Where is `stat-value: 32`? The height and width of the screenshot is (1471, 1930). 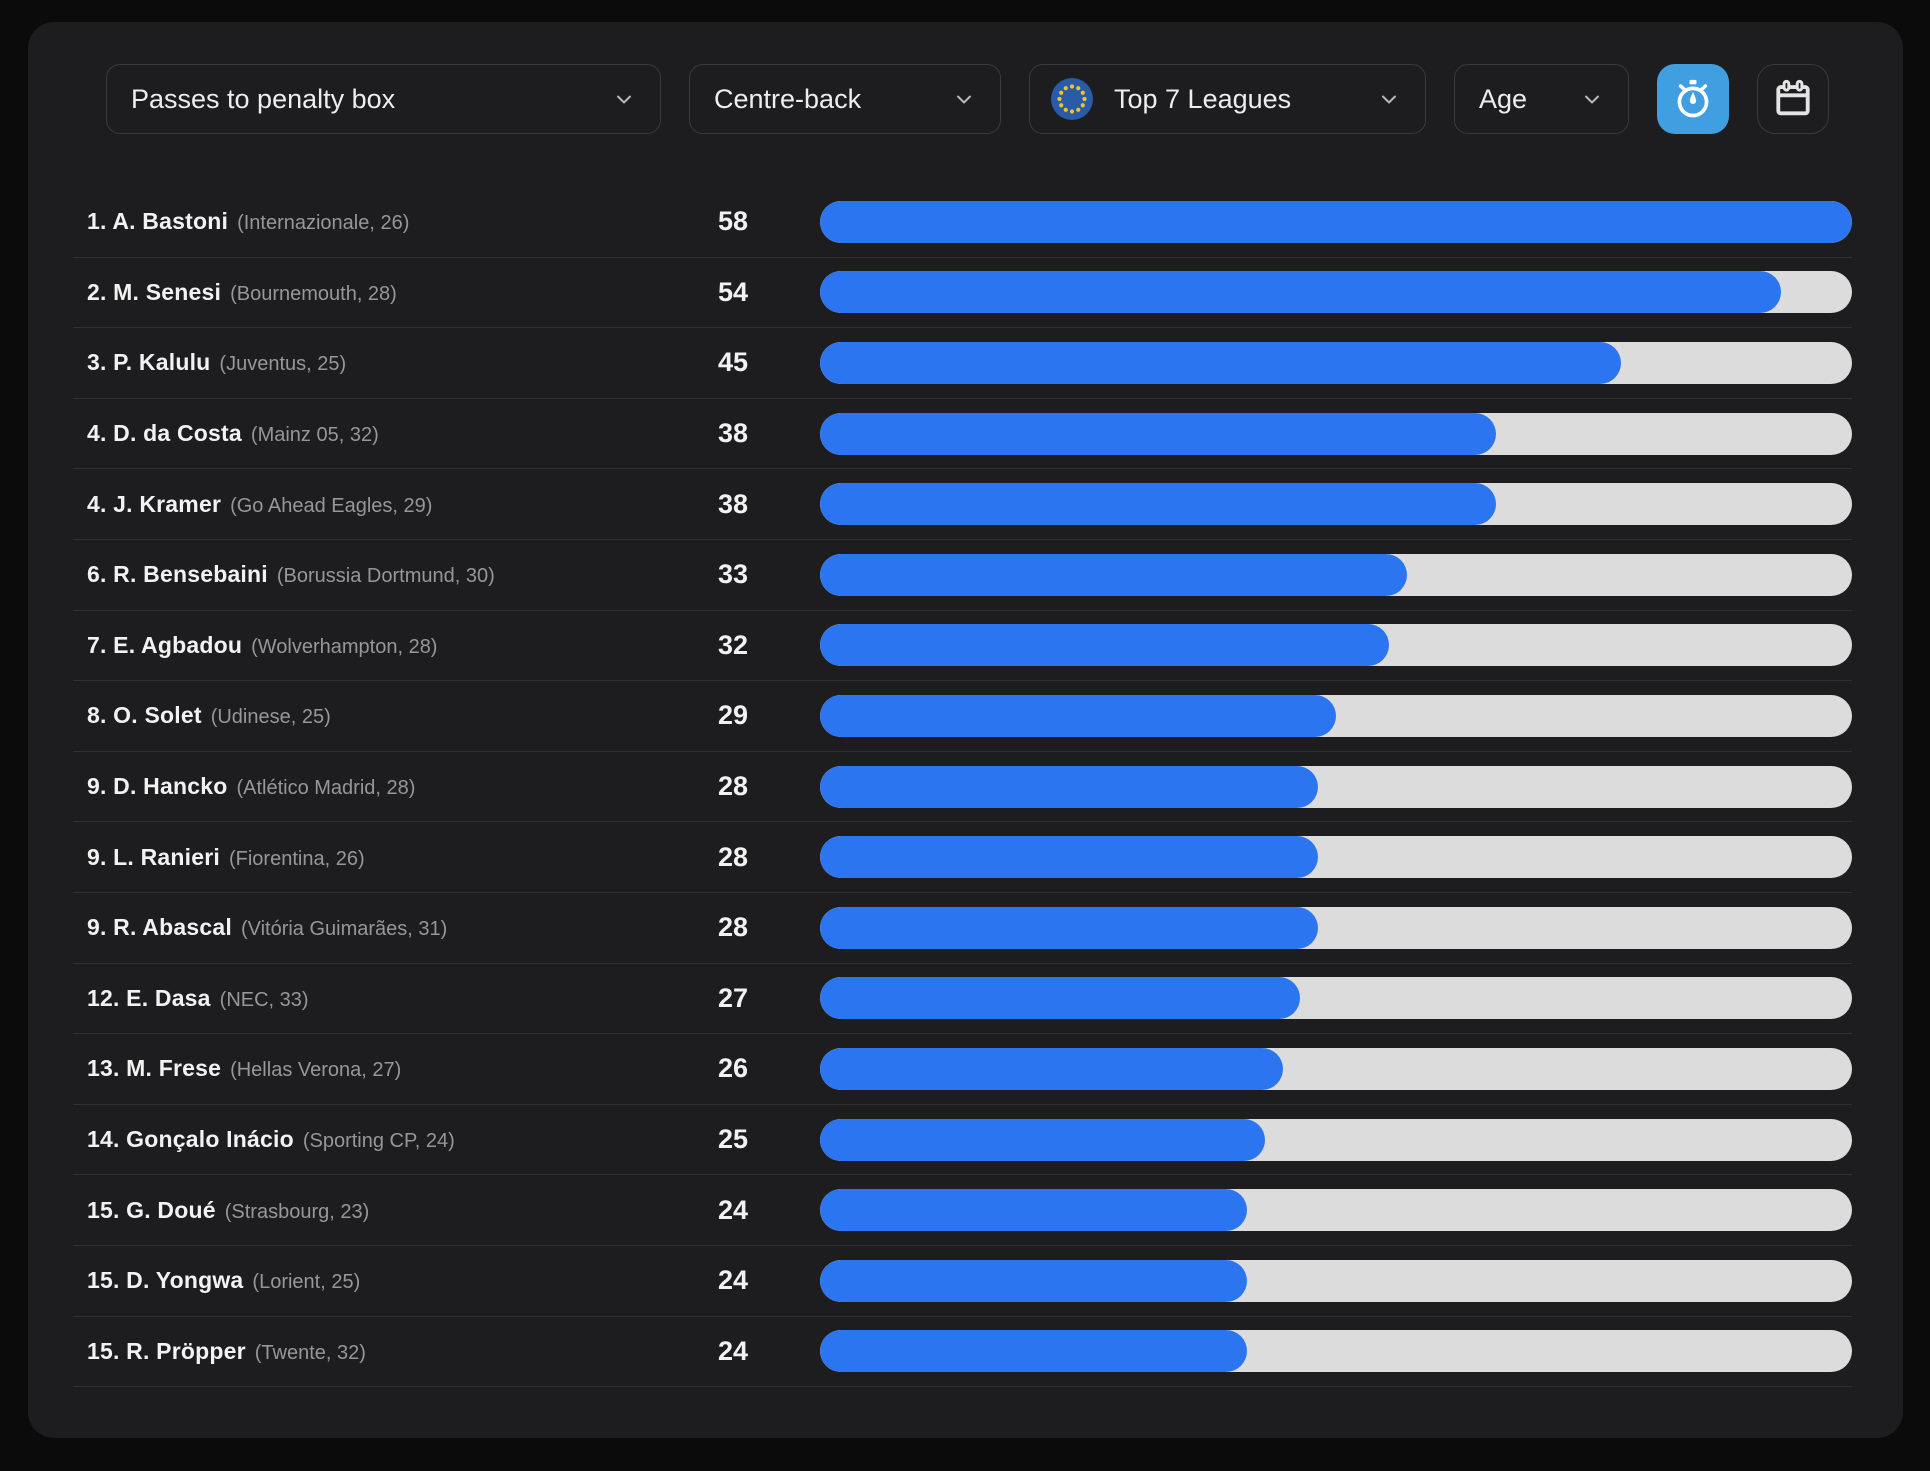 stat-value: 32 is located at coordinates (732, 644).